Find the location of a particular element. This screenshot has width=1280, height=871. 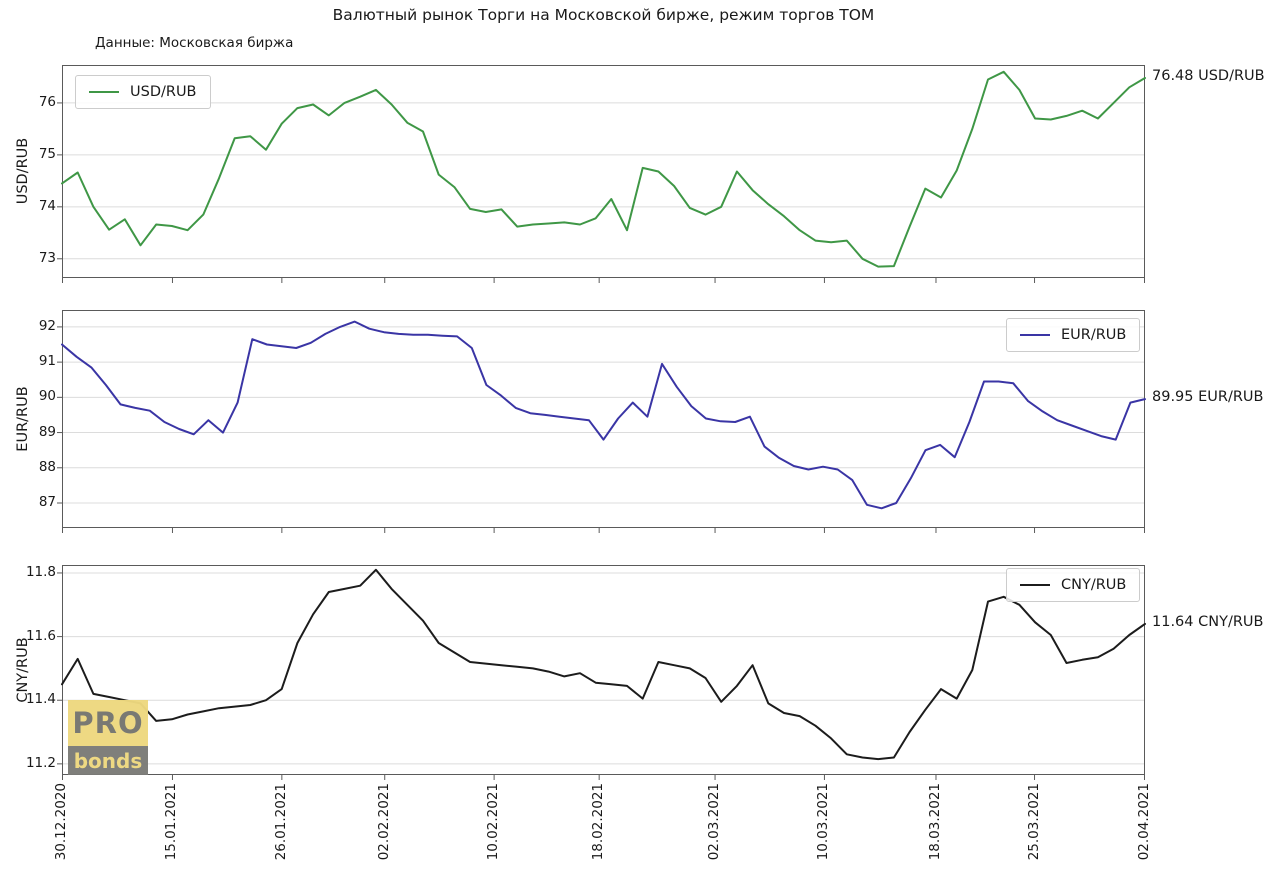

eur-legend: EUR/RUB is located at coordinates (1073, 335).